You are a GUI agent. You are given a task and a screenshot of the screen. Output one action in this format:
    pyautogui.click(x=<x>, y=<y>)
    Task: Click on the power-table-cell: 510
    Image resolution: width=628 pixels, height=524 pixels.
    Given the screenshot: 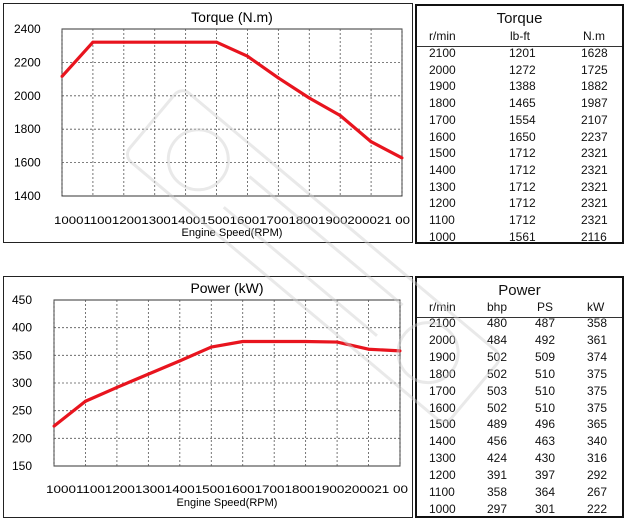 What is the action you would take?
    pyautogui.click(x=545, y=373)
    